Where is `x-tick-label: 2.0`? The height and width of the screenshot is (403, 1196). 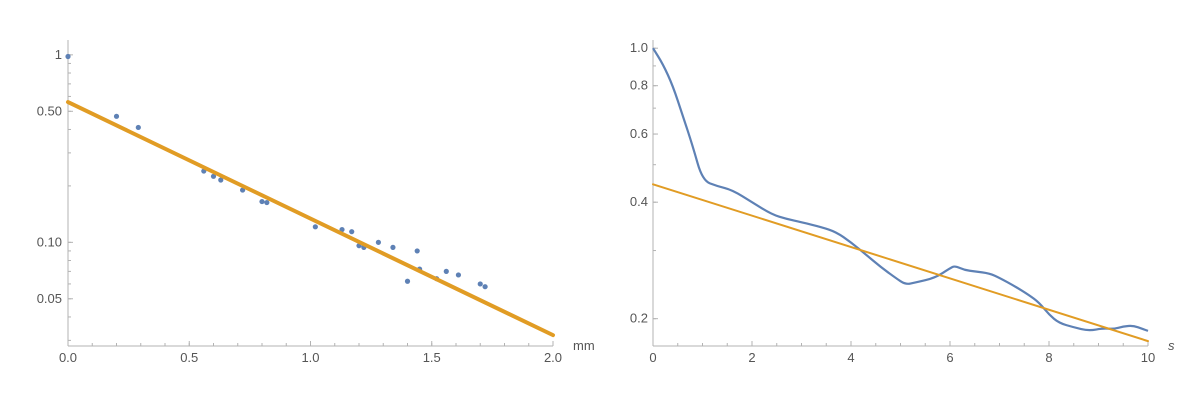 x-tick-label: 2.0 is located at coordinates (553, 357).